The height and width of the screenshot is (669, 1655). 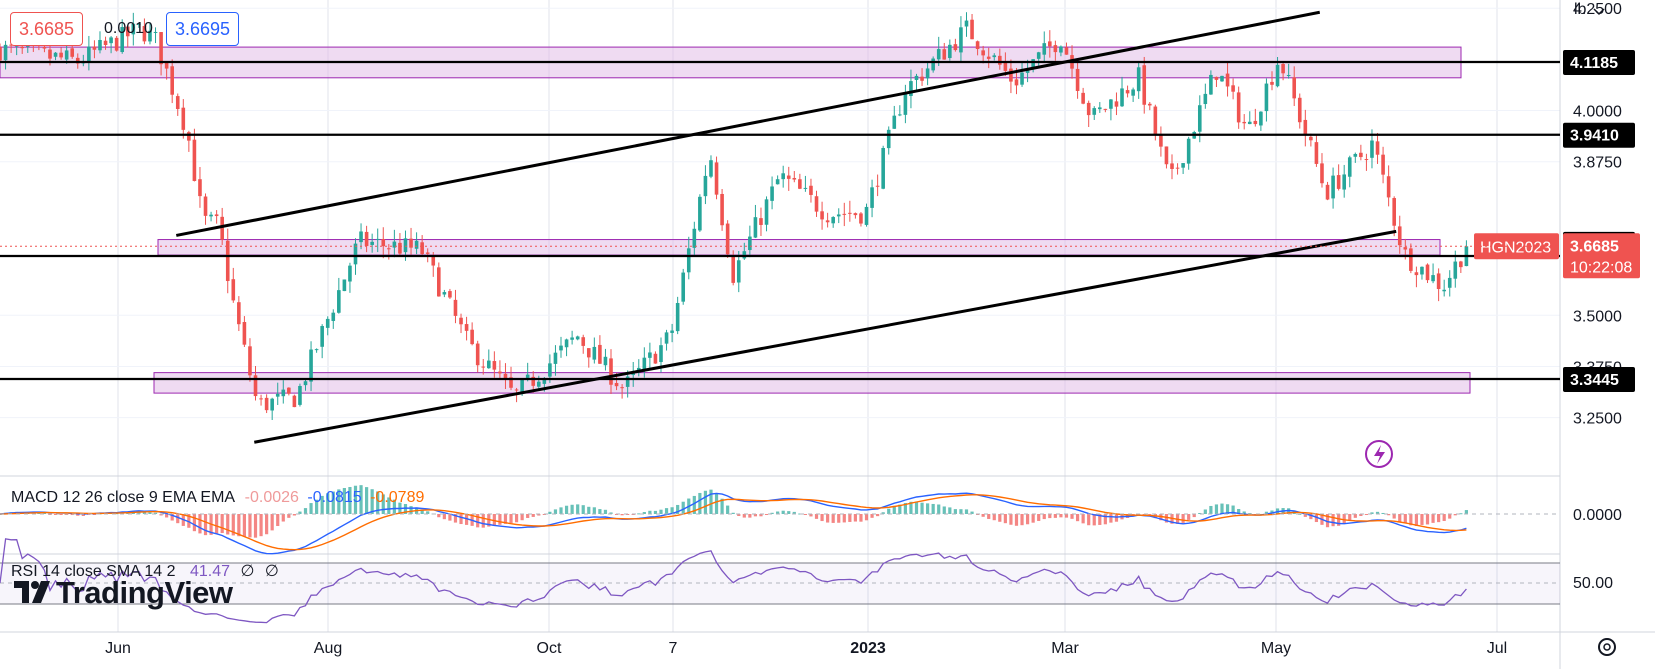 What do you see at coordinates (1599, 379) in the screenshot?
I see `level-badge: 3.3445` at bounding box center [1599, 379].